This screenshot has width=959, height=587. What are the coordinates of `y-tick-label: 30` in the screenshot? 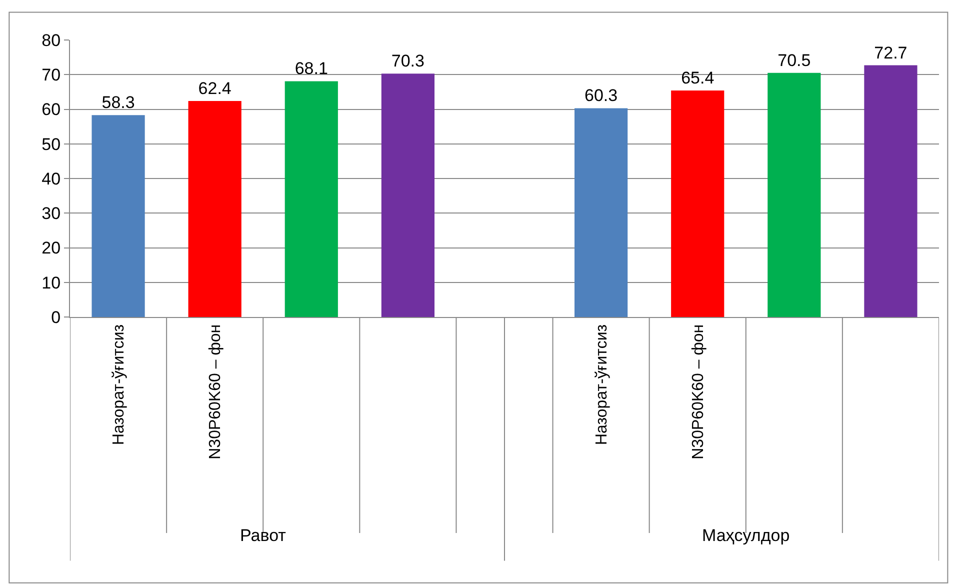 It's located at (51, 214).